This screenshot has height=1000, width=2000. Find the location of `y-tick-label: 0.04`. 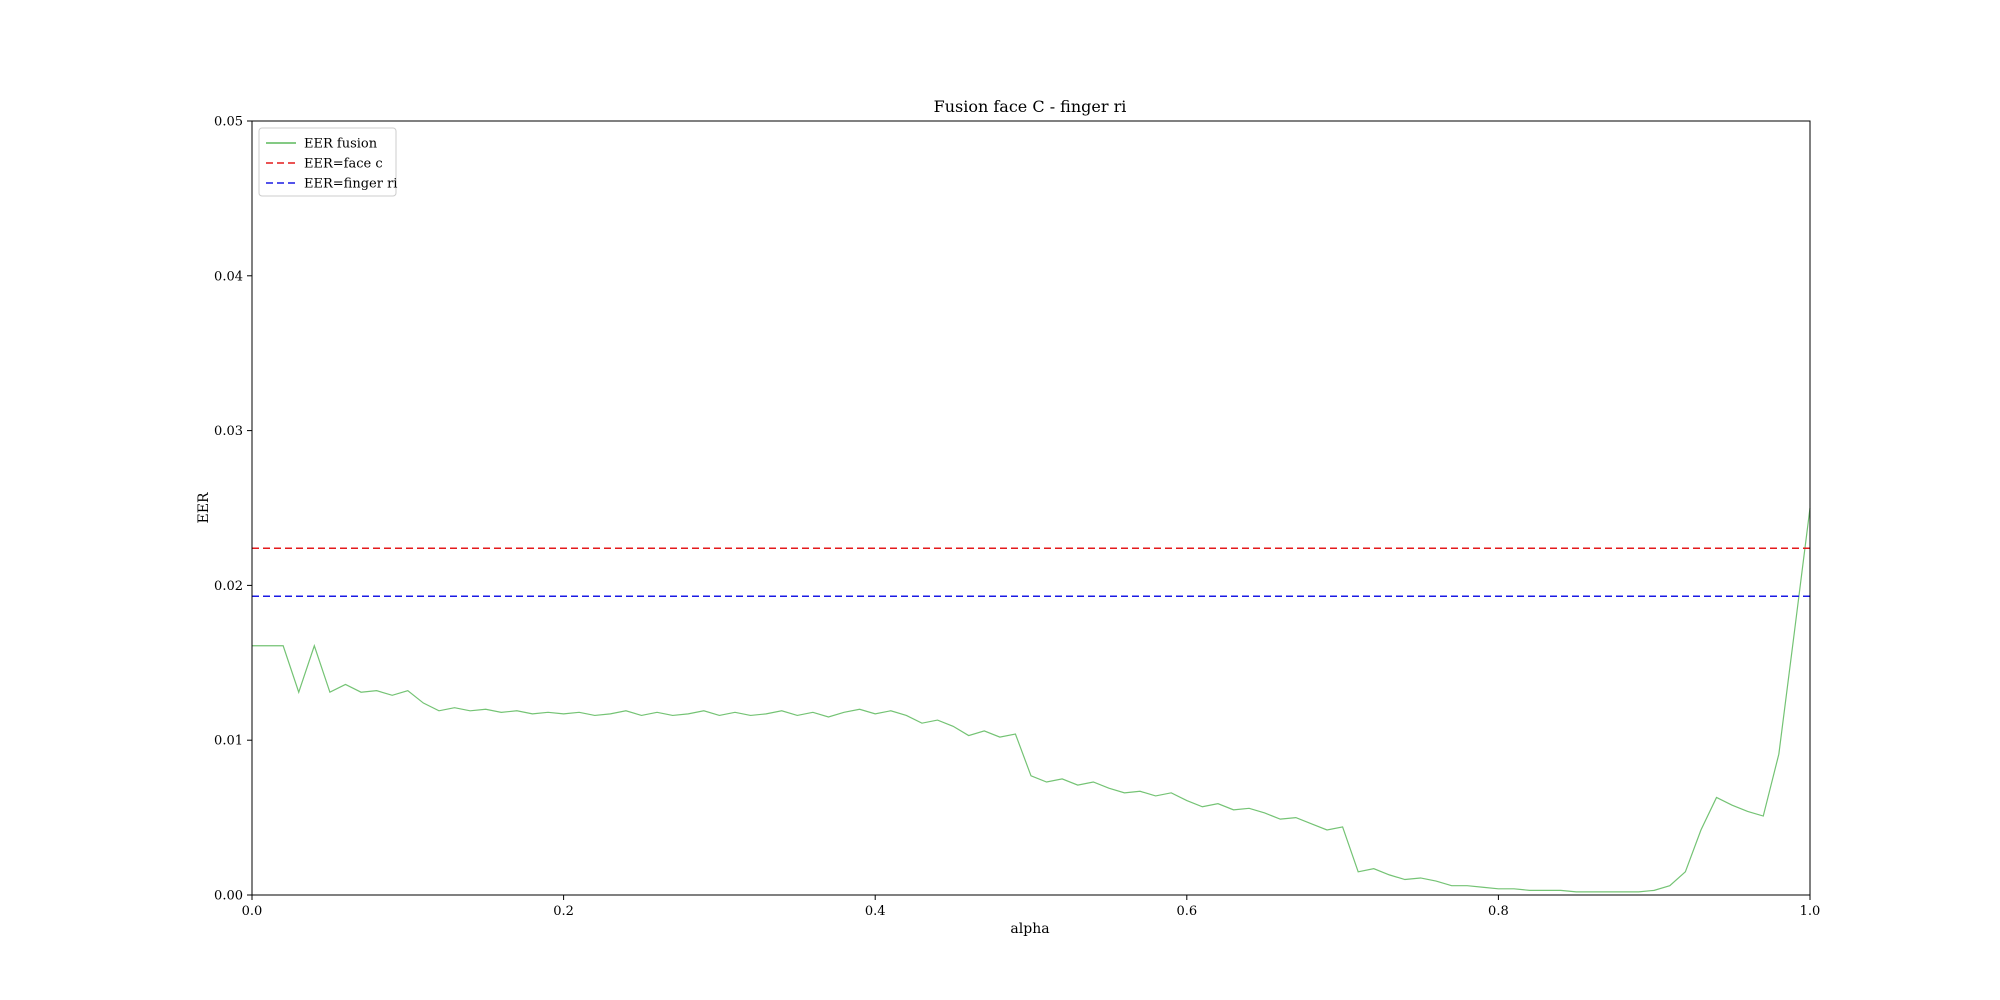

y-tick-label: 0.04 is located at coordinates (228, 276).